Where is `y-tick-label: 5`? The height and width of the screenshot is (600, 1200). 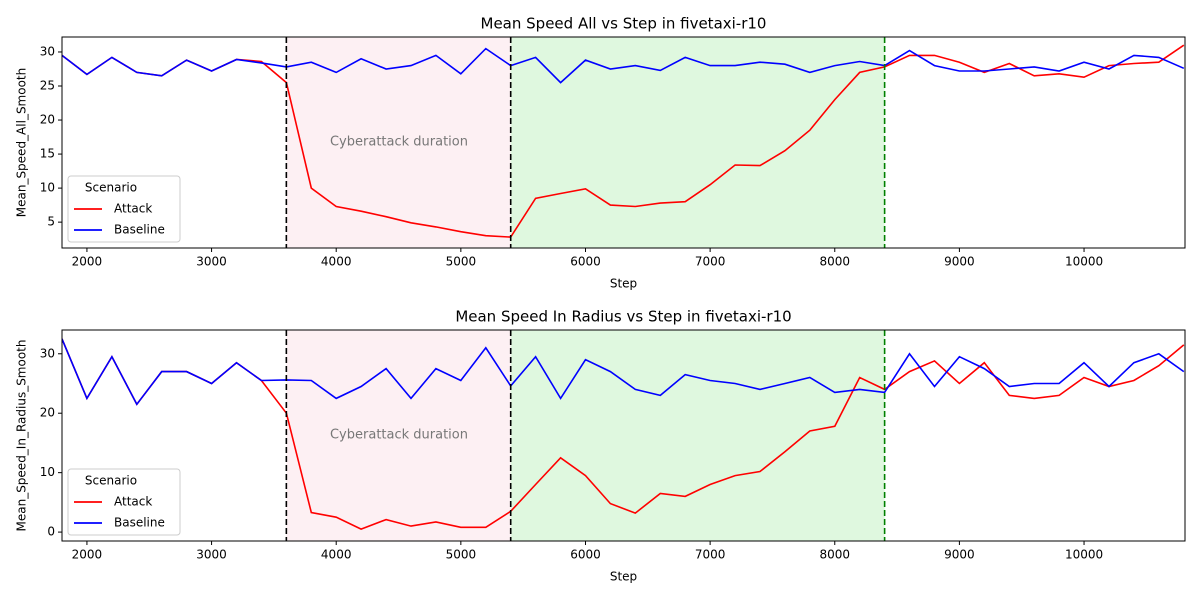
y-tick-label: 5 is located at coordinates (51, 222).